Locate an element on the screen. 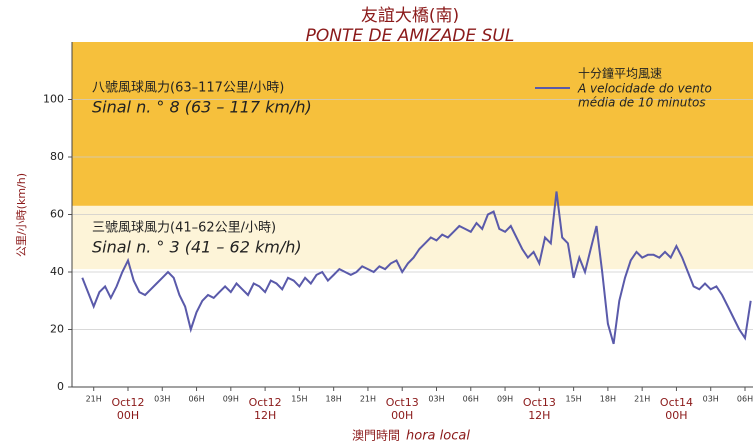 The height and width of the screenshot is (446, 753). x-axis-label-pt: hora local is located at coordinates (438, 436).